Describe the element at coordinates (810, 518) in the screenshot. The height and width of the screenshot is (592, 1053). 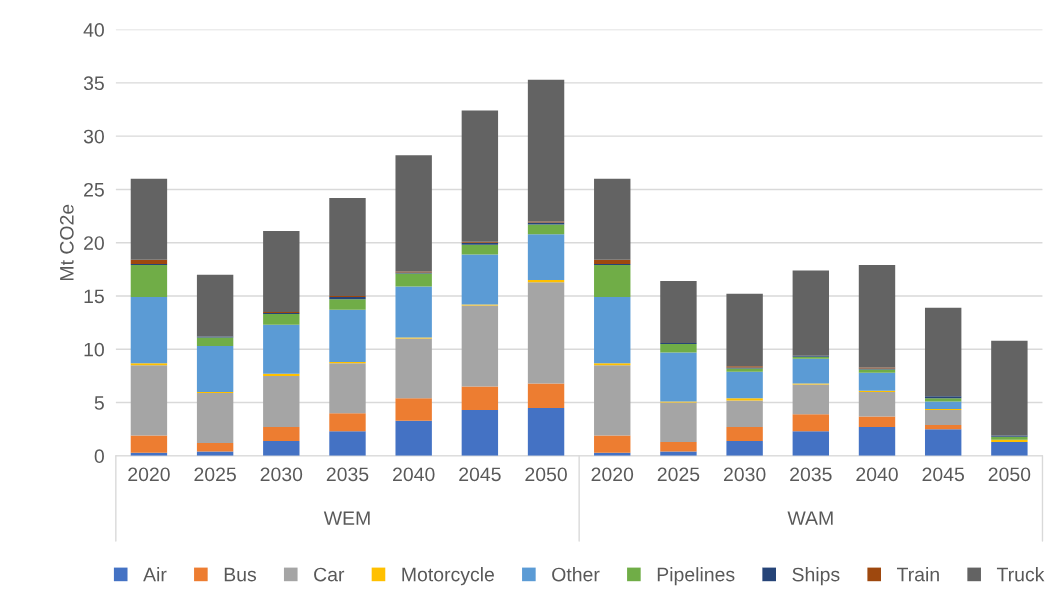
I see `text: WAM` at that location.